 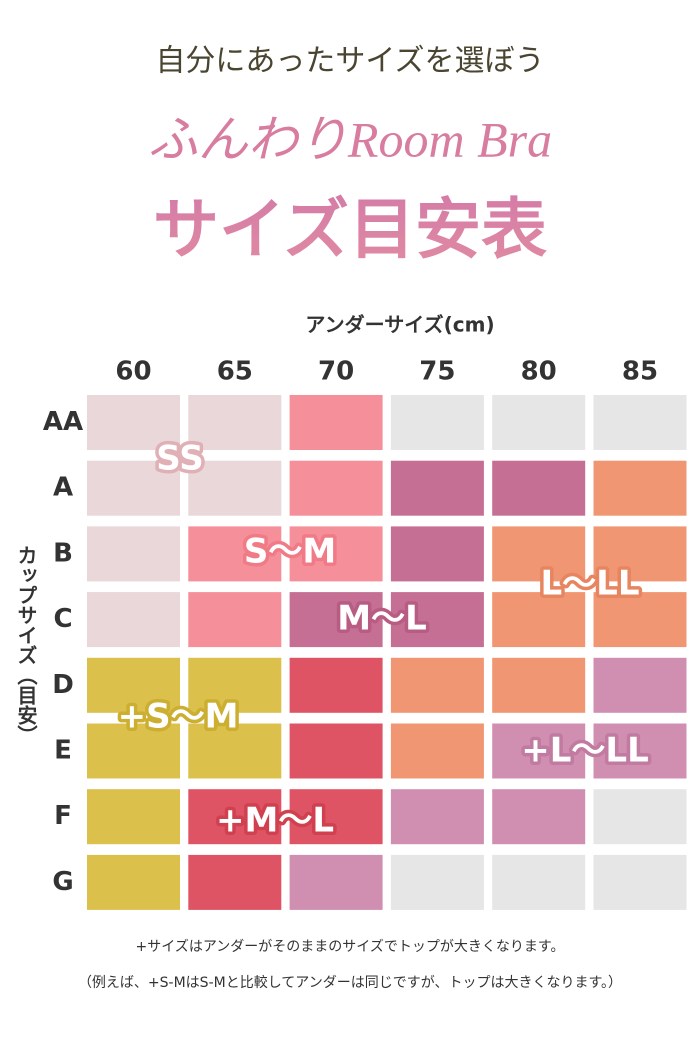 What do you see at coordinates (539, 372) in the screenshot?
I see `column-label: 80` at bounding box center [539, 372].